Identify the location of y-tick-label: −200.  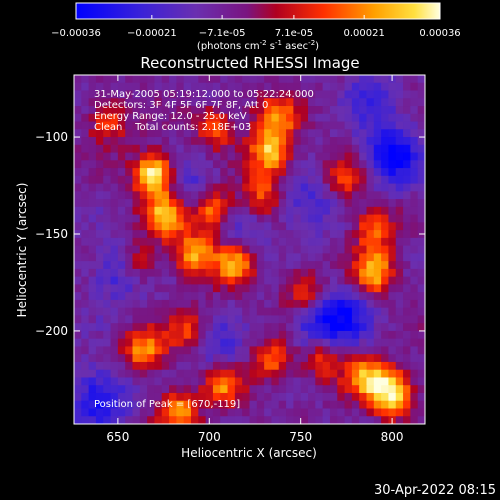
(51, 331).